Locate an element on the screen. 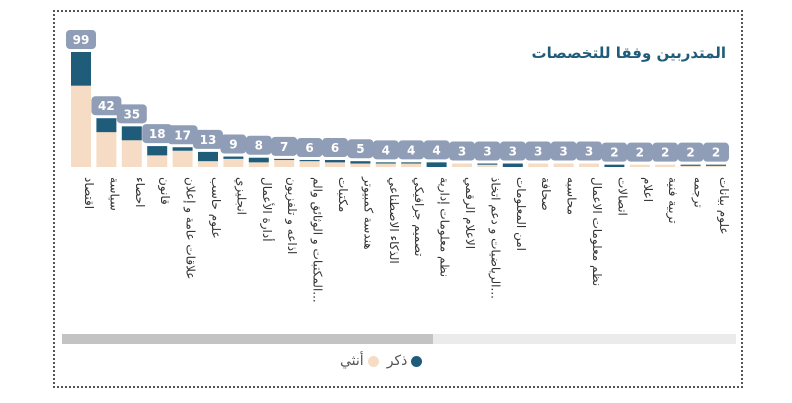  data-label: 13 is located at coordinates (208, 140).